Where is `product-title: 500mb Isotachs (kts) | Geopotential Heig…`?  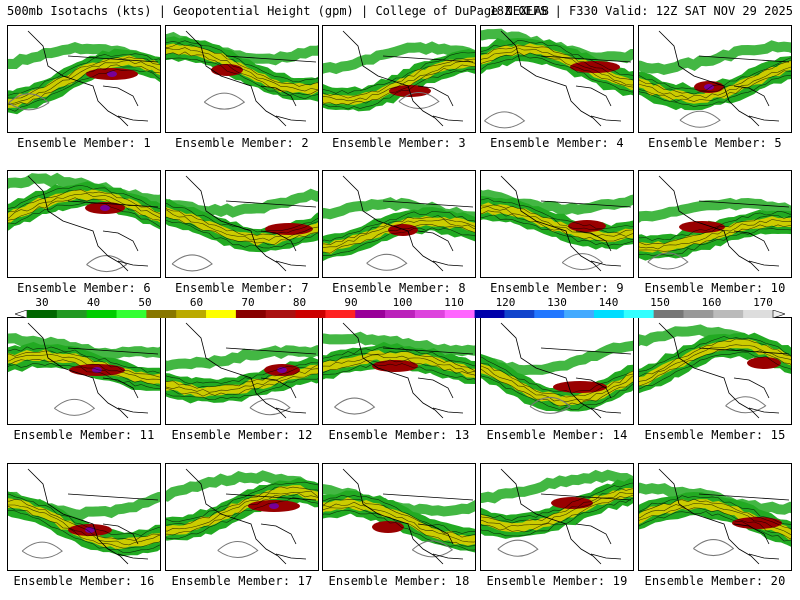 product-title: 500mb Isotachs (kts) | Geopotential Heig… is located at coordinates (278, 11).